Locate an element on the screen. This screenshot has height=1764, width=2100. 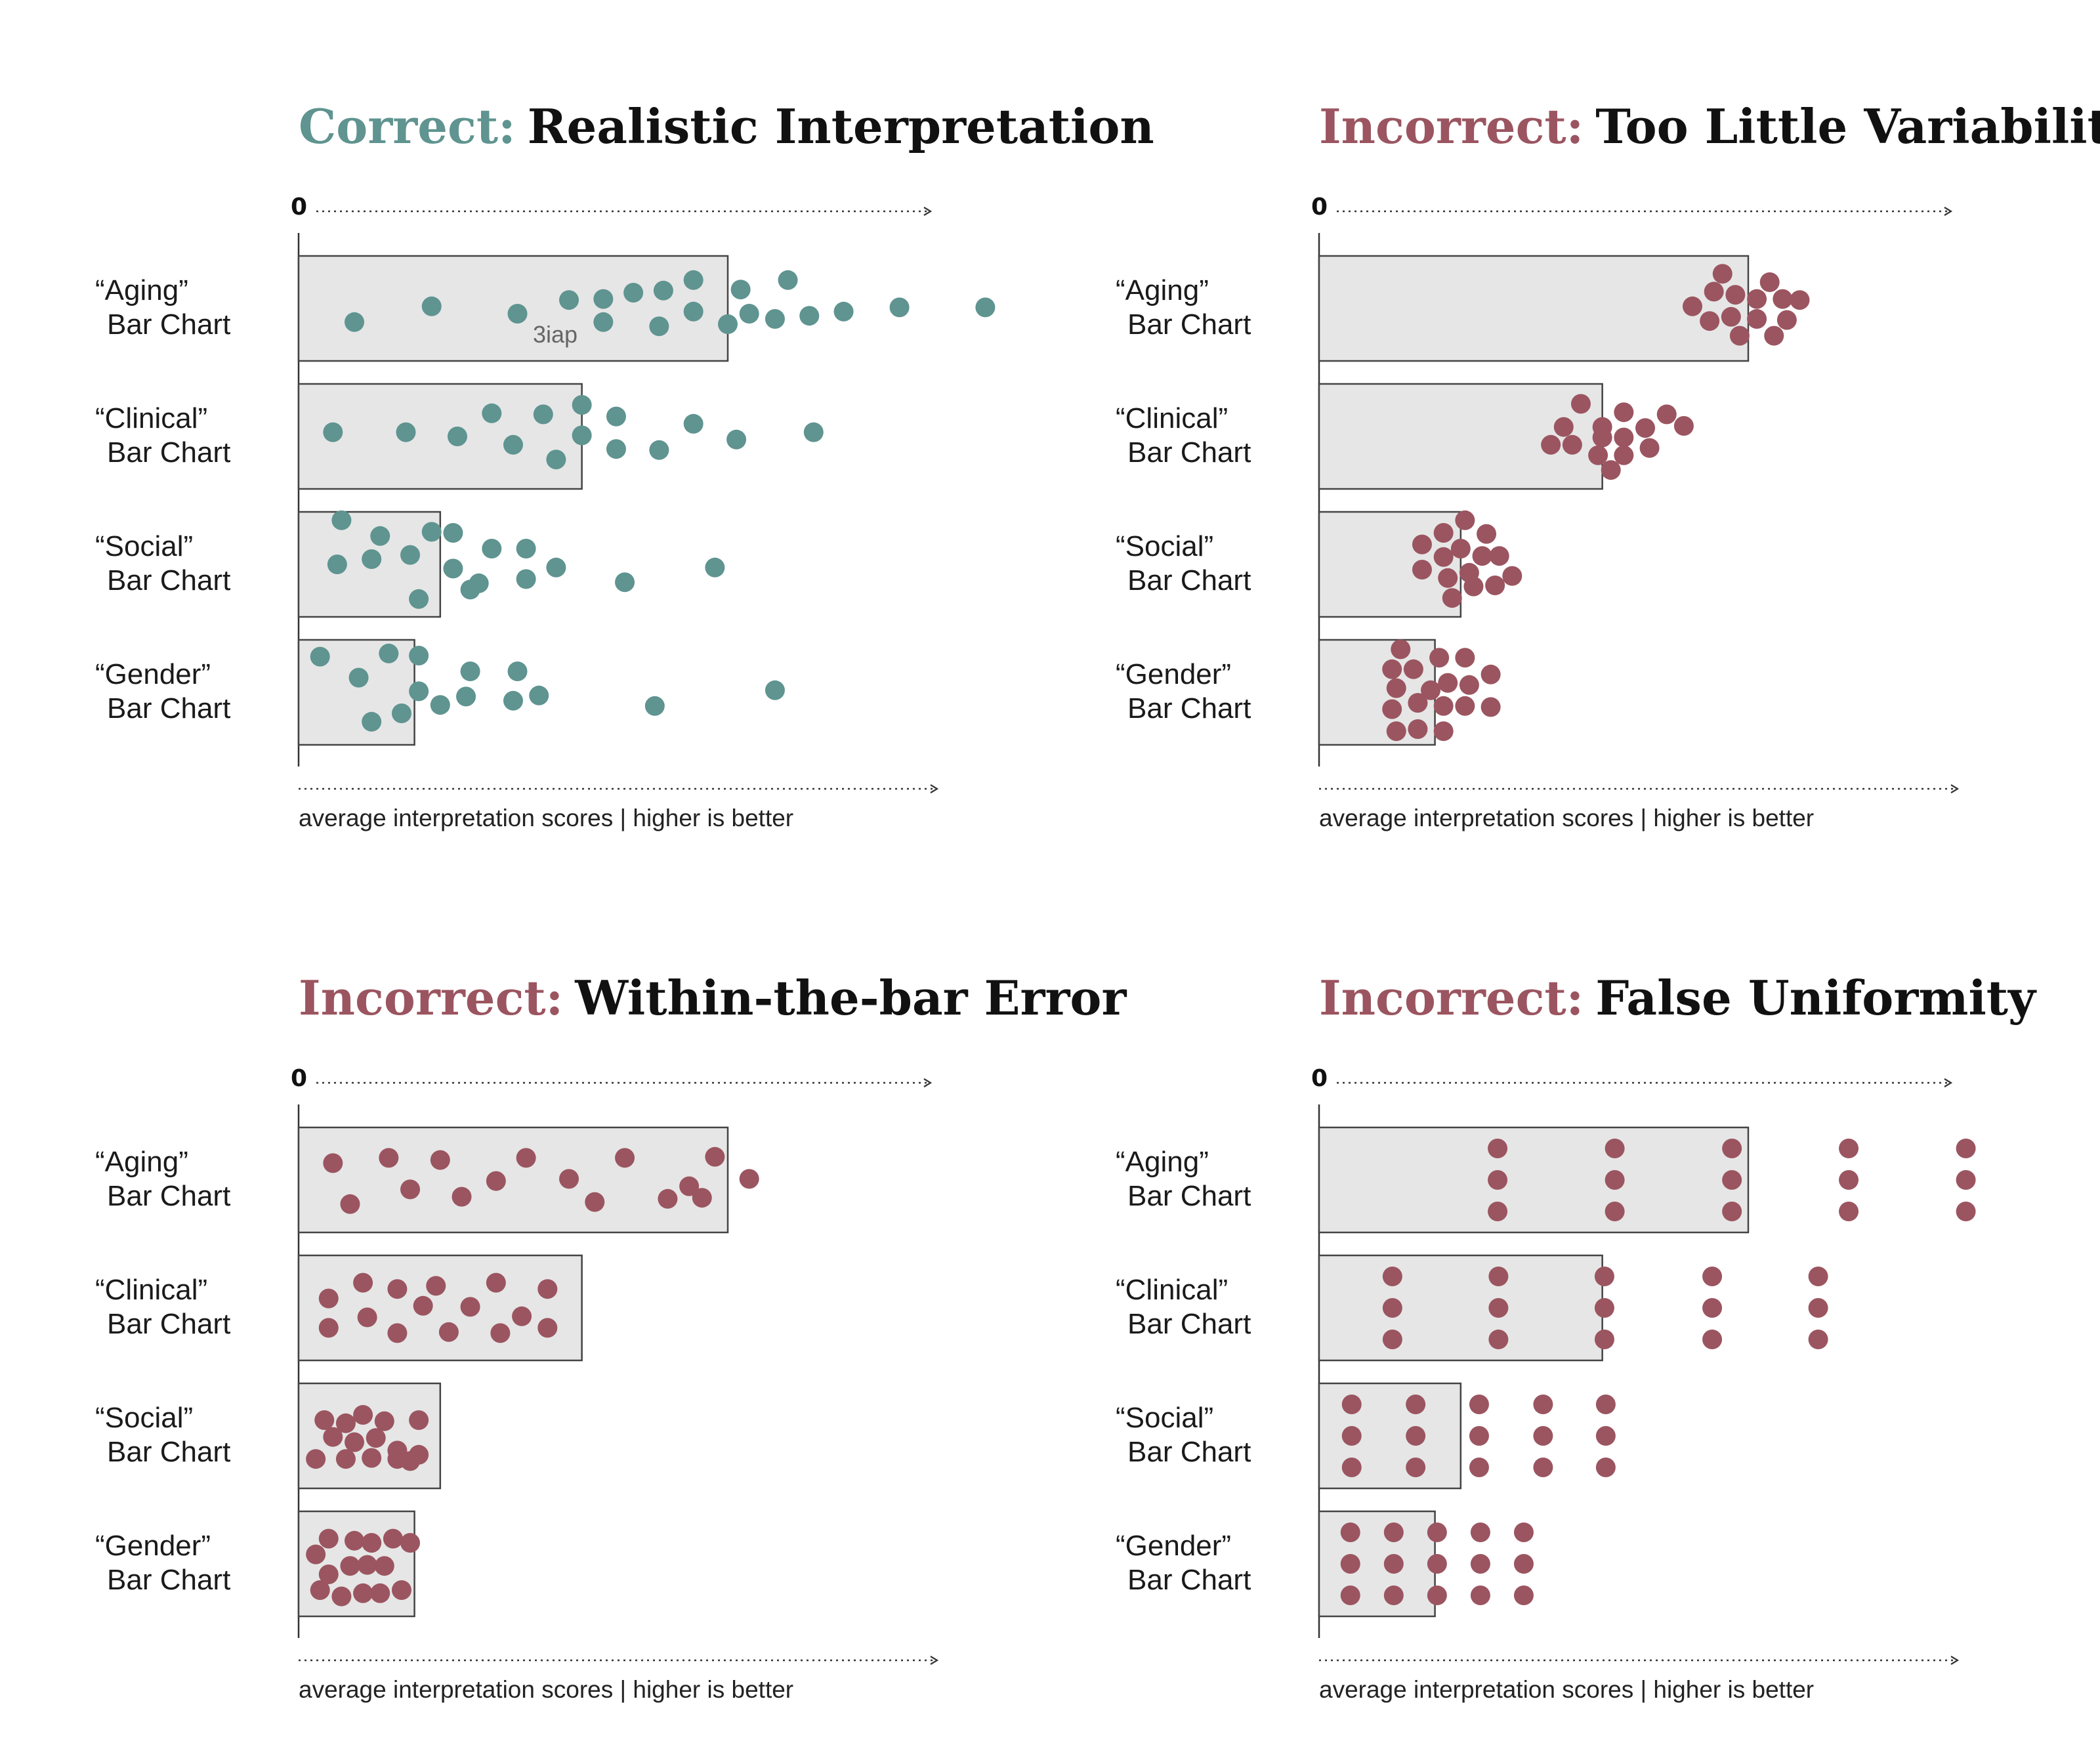
title-rest: Realistic Interpretation is located at coordinates (841, 126).